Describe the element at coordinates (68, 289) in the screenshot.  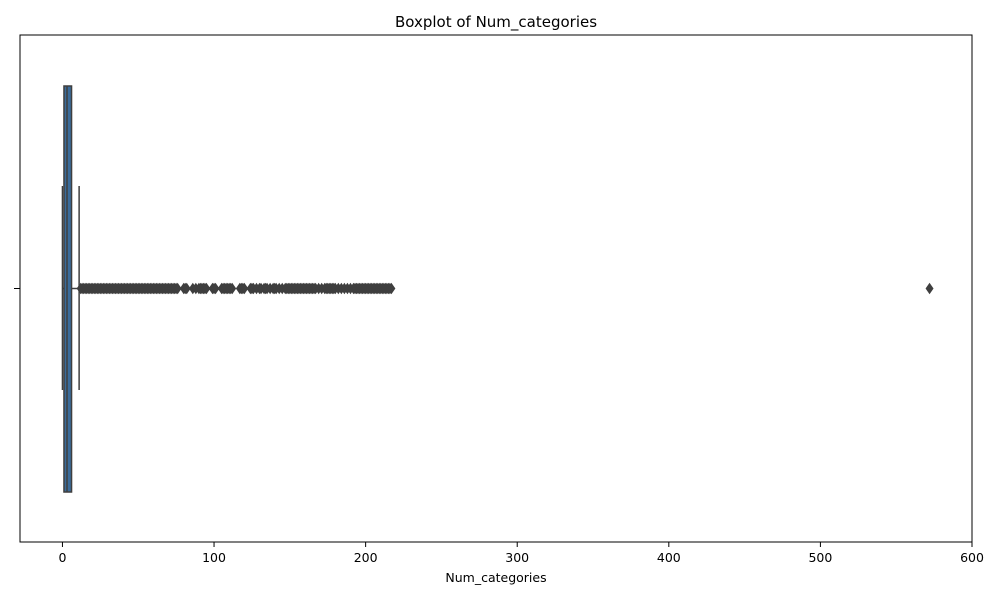
I see `box-iqr` at that location.